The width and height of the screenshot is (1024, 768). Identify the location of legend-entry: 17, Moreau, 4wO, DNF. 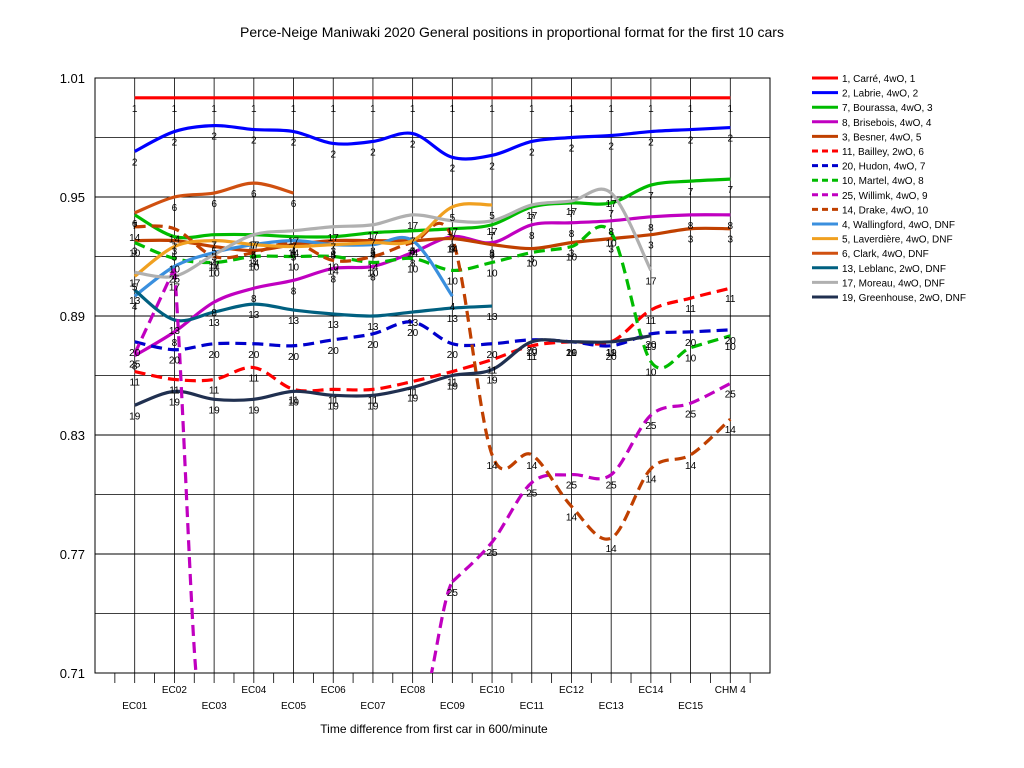
(893, 283).